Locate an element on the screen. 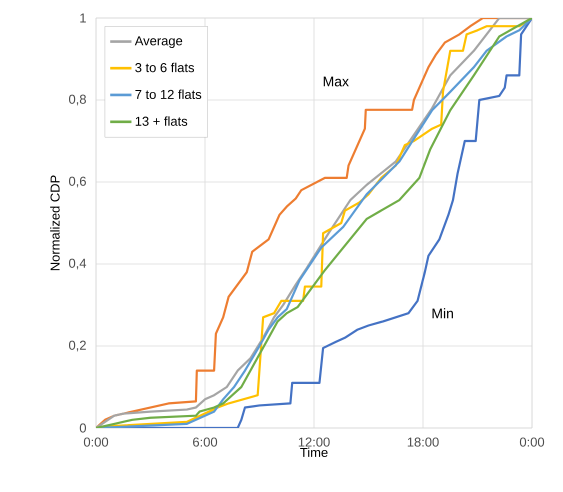 This screenshot has height=492, width=563. y-tick-label: 0,8 is located at coordinates (77, 100).